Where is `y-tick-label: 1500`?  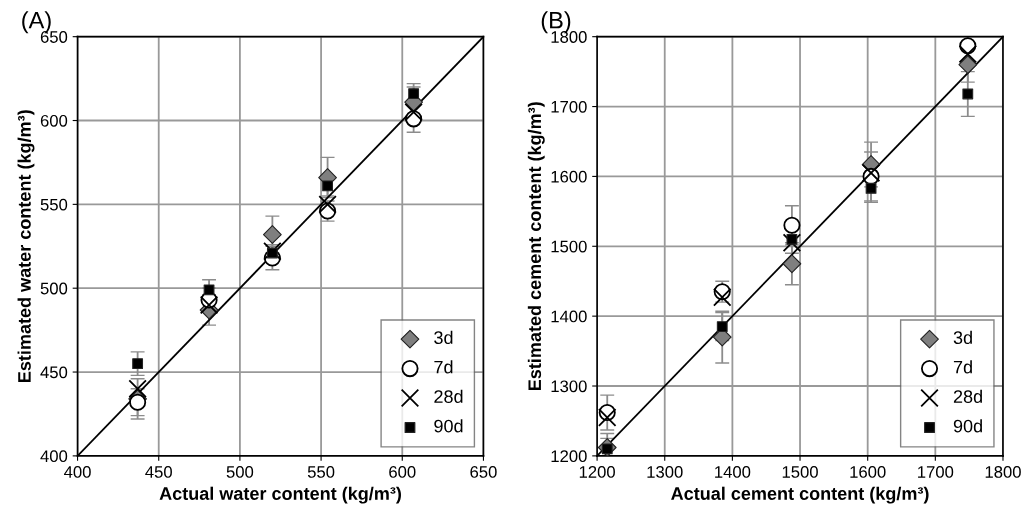 y-tick-label: 1500 is located at coordinates (569, 246).